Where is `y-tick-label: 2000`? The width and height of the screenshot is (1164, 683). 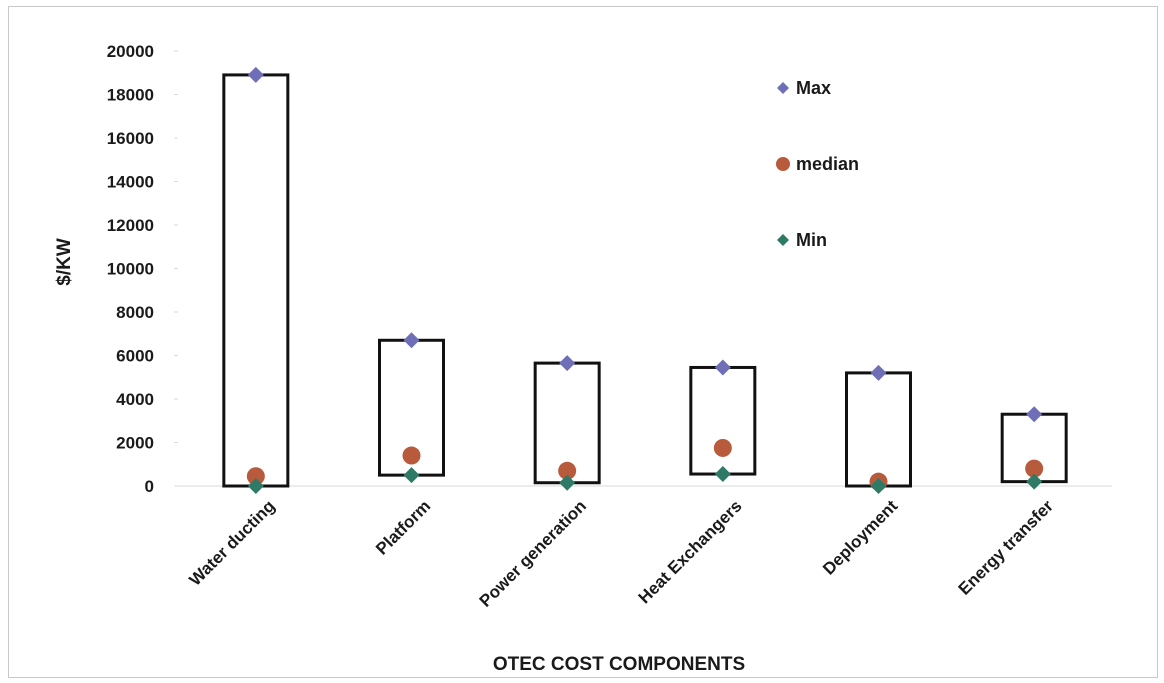
y-tick-label: 2000 is located at coordinates (135, 443).